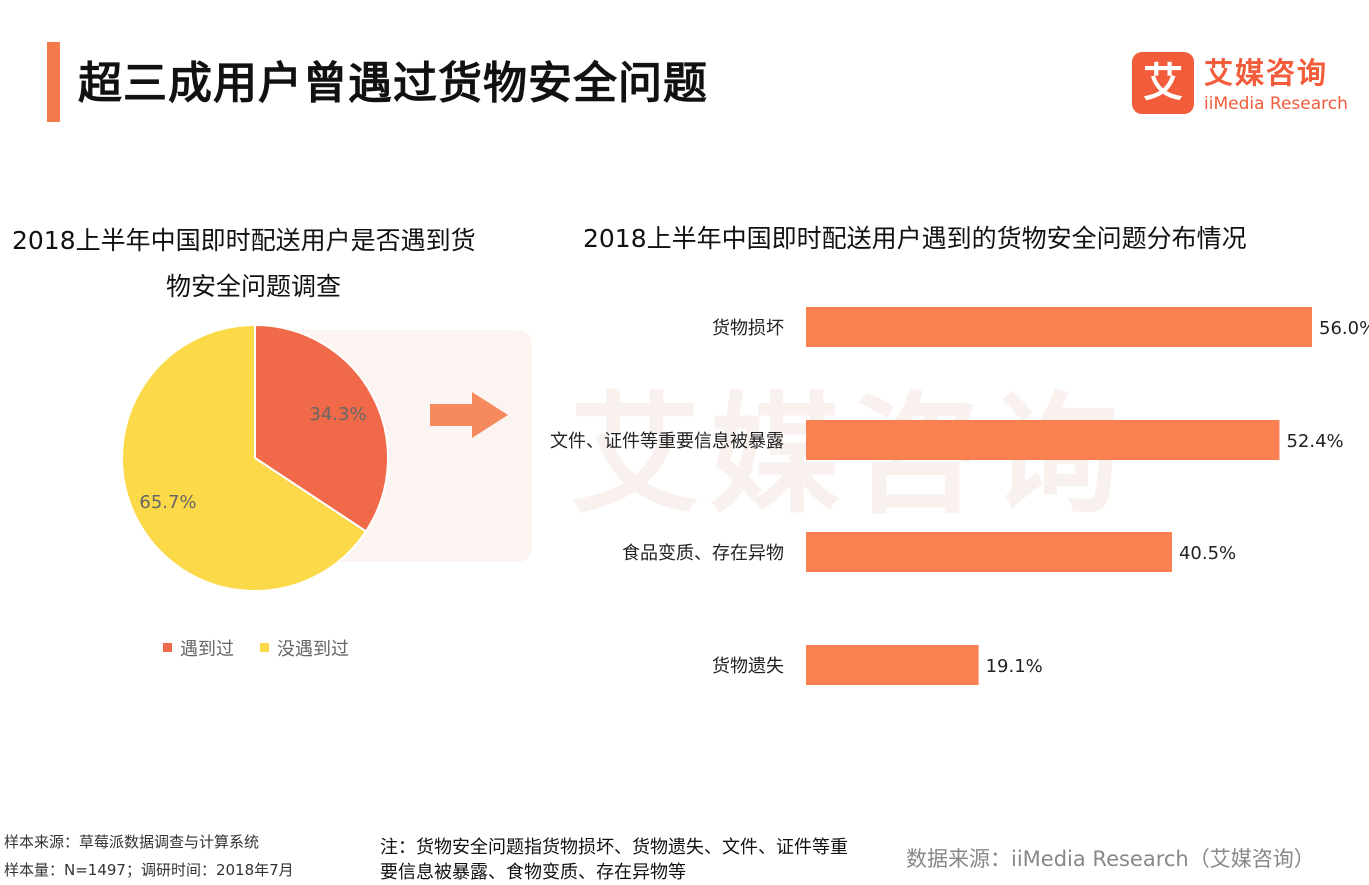  Describe the element at coordinates (1163, 83) in the screenshot. I see `logo-mark: 艾` at that location.